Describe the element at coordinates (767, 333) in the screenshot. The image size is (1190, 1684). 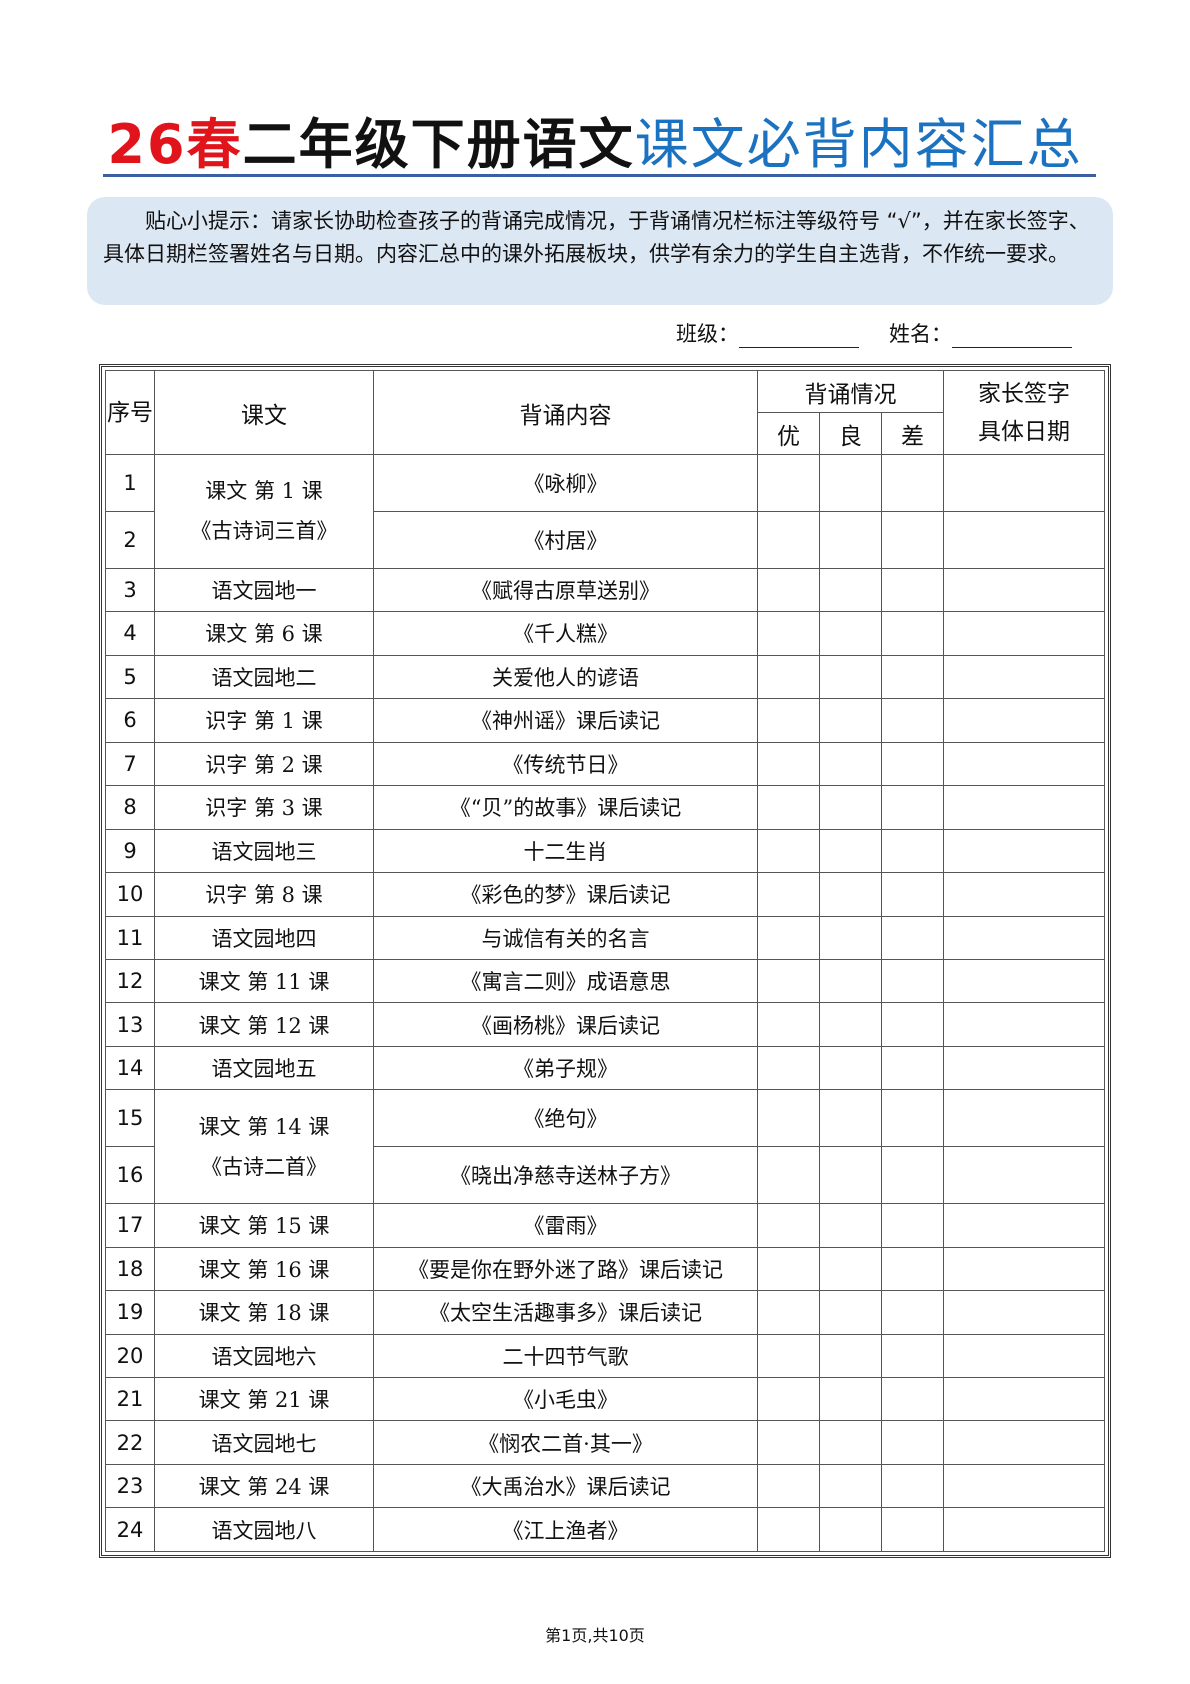
I see `class-field: 班级：` at that location.